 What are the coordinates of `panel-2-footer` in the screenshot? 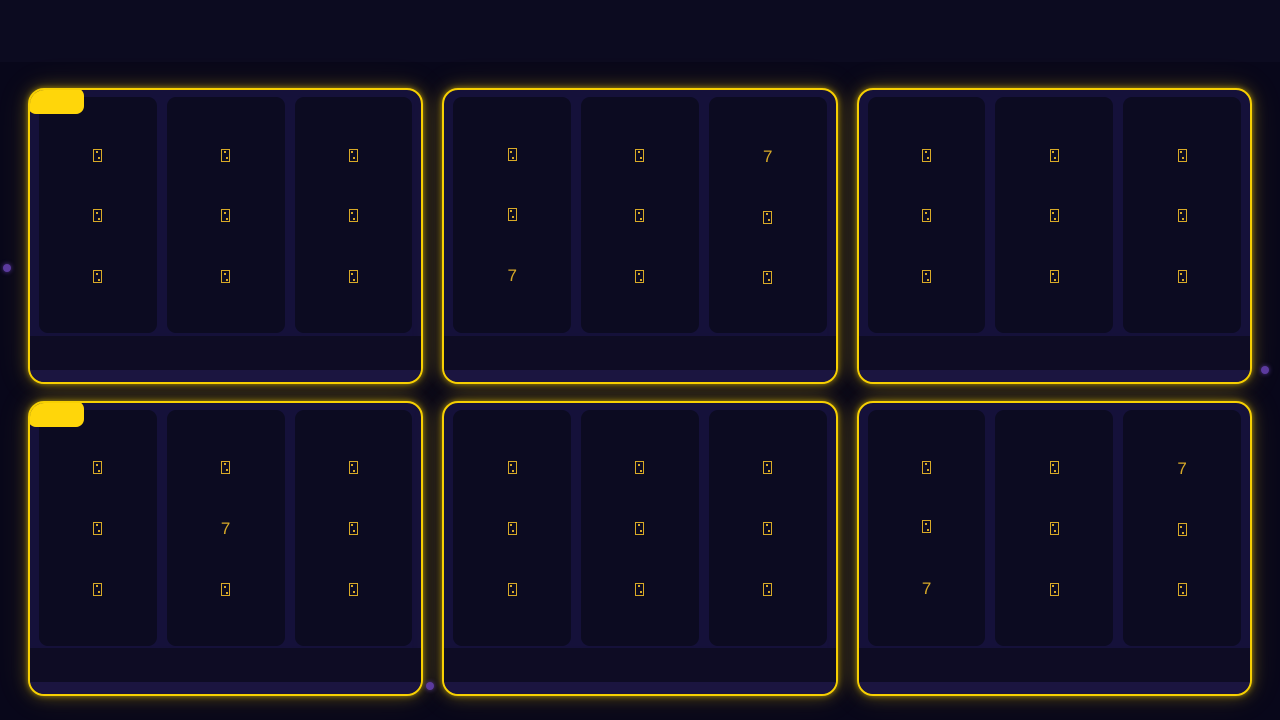 It's located at (640, 352).